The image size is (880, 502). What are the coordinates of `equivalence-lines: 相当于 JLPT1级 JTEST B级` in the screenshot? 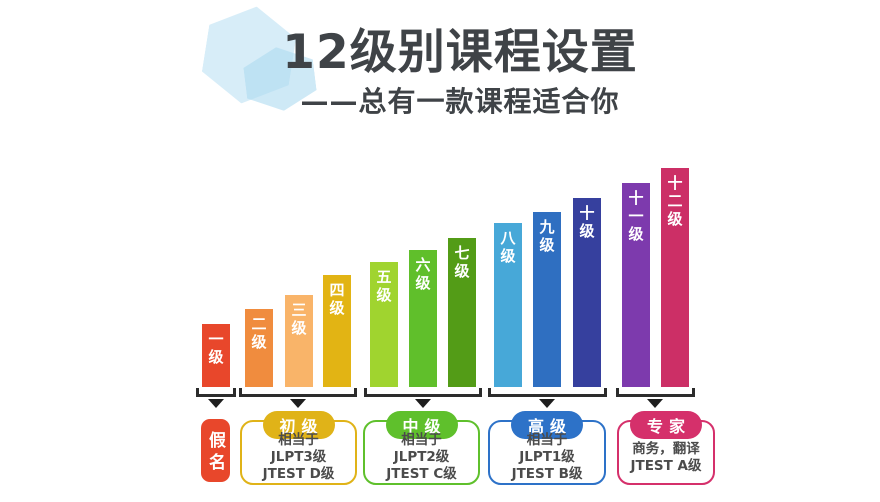 It's located at (547, 457).